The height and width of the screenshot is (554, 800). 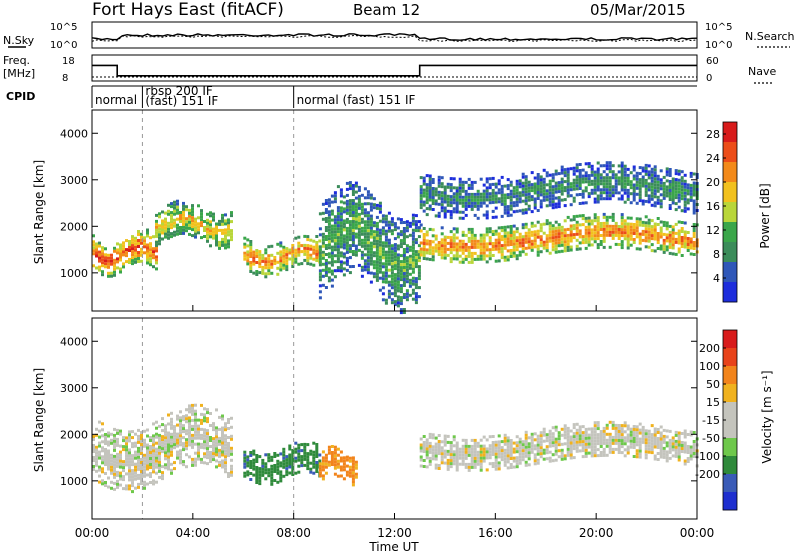 What do you see at coordinates (730, 172) in the screenshot?
I see `colorbar-segment` at bounding box center [730, 172].